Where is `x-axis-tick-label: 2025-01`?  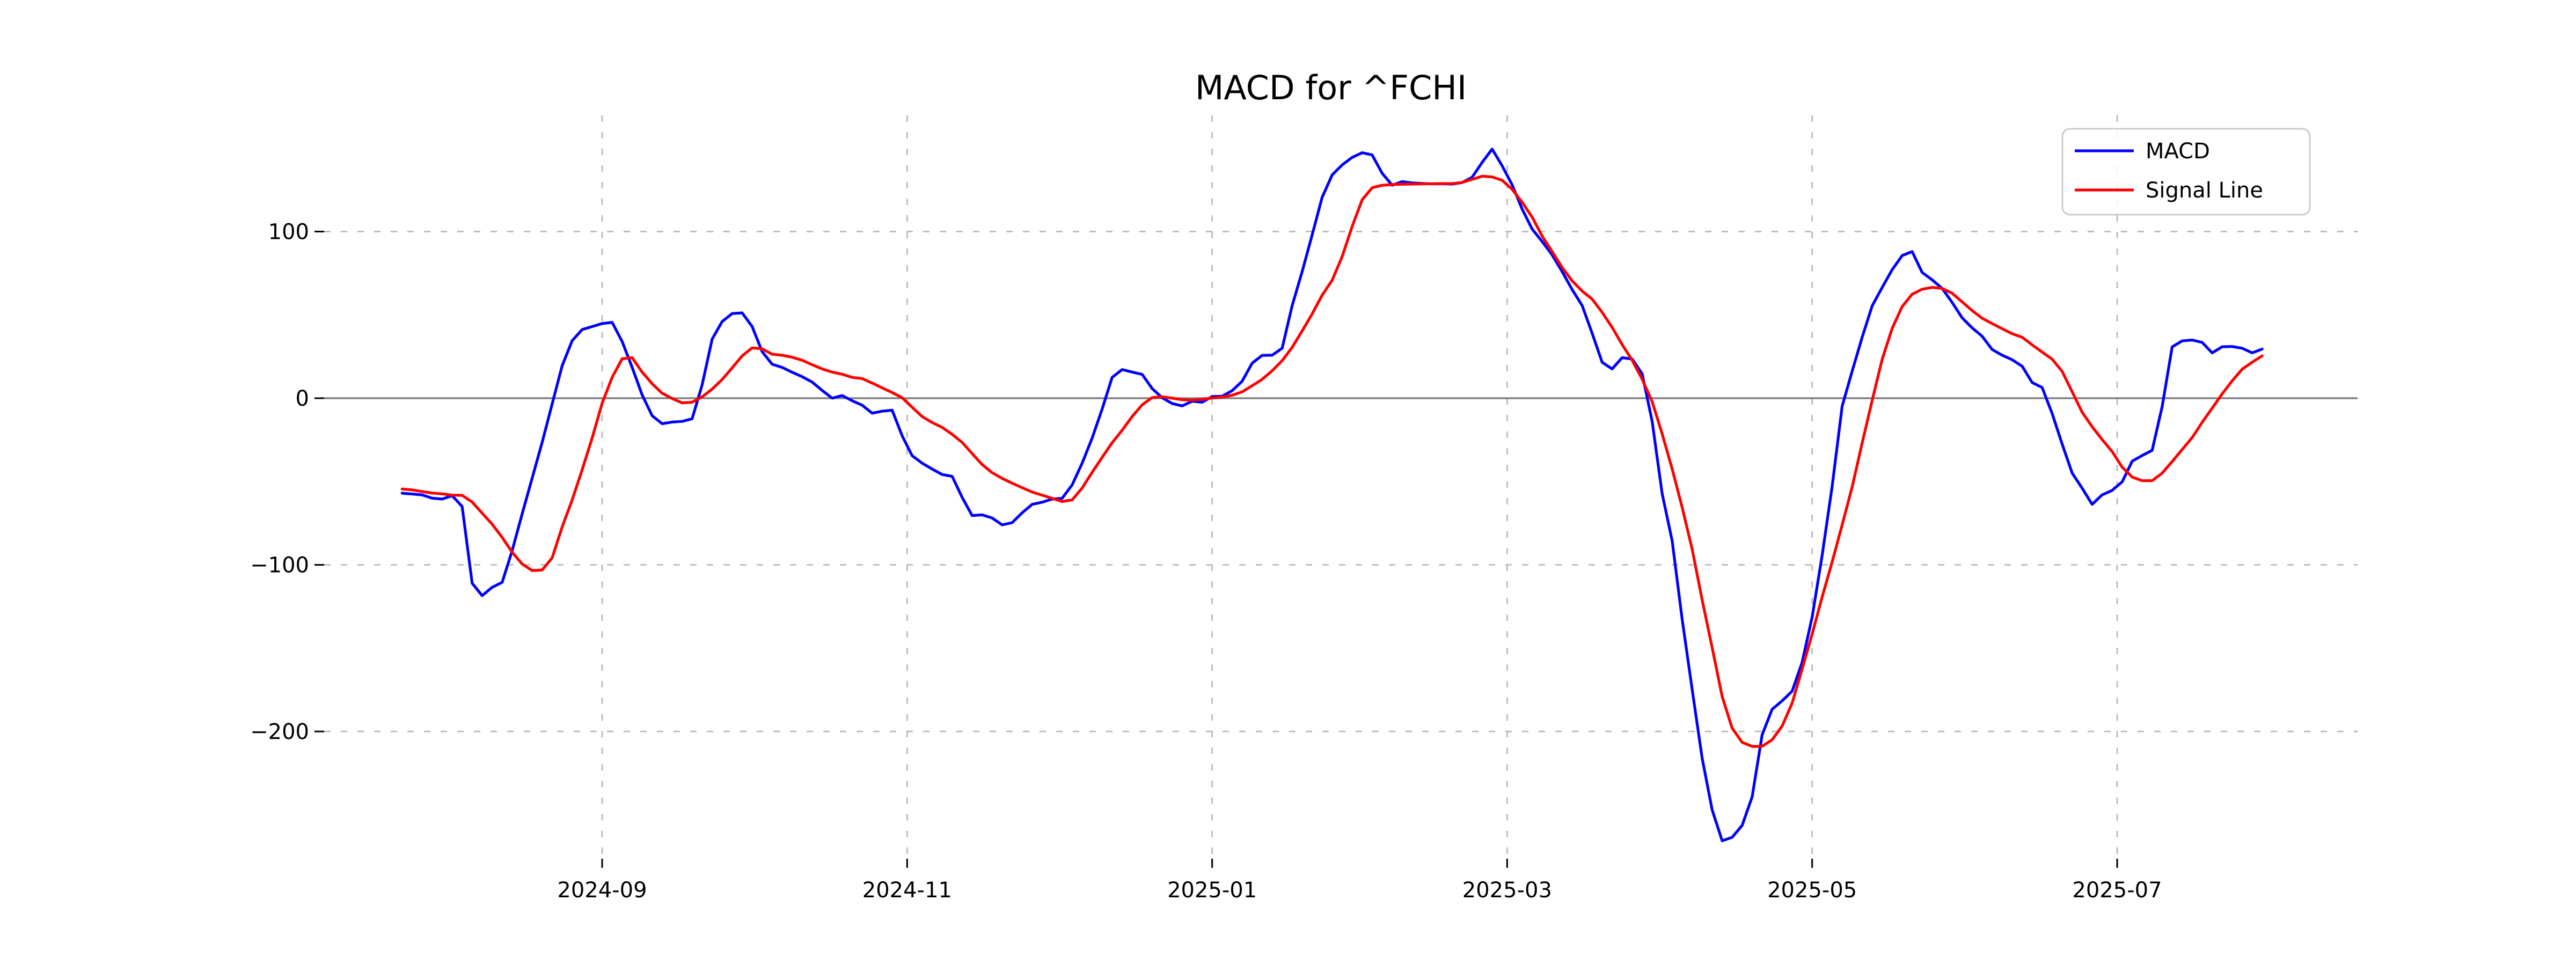 x-axis-tick-label: 2025-01 is located at coordinates (1212, 890).